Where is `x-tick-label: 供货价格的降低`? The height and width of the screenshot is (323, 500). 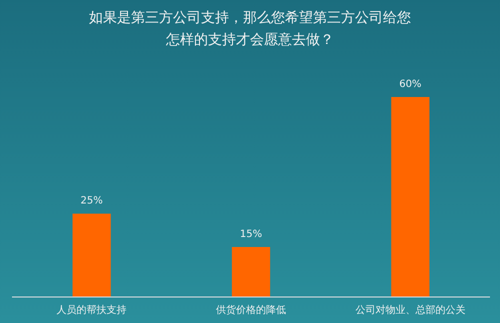 x-tick-label: 供货价格的降低 is located at coordinates (251, 310).